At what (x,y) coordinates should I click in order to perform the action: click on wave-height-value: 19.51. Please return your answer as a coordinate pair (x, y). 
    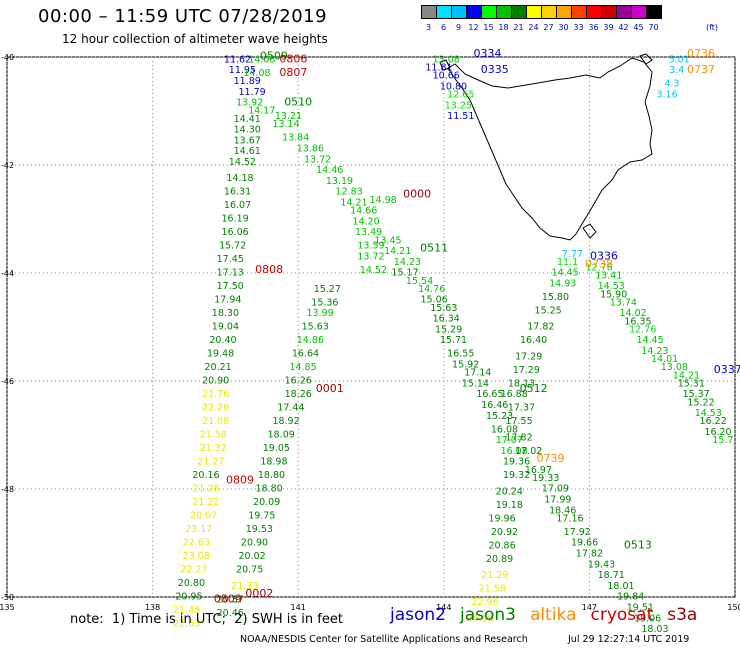
    Looking at the image, I should click on (640, 608).